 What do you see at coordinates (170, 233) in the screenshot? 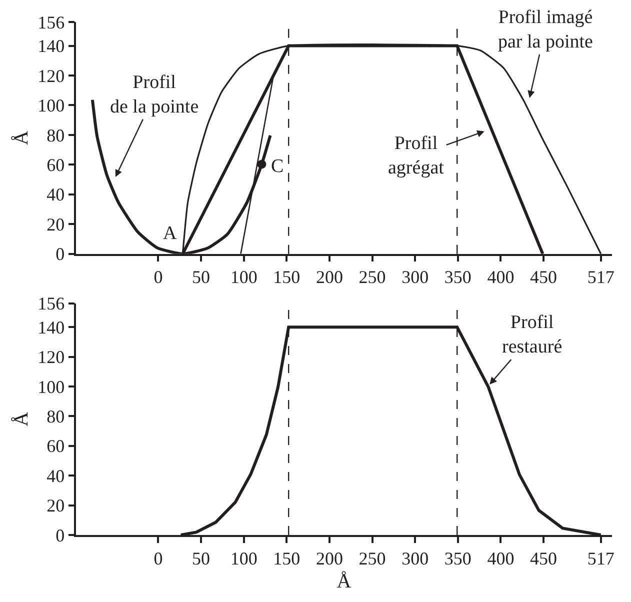
I see `annotation: A` at bounding box center [170, 233].